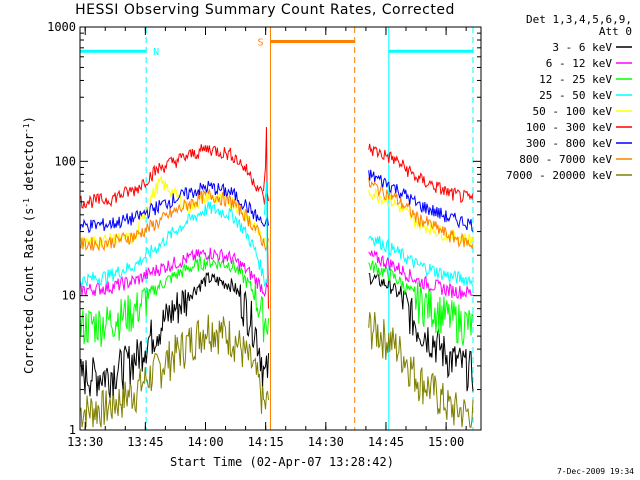  I want to click on x-tick-label: 14:00, so click(205, 442).